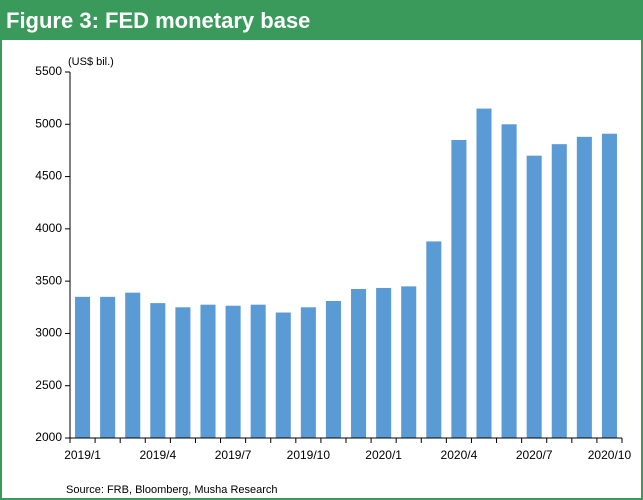 The height and width of the screenshot is (500, 643). What do you see at coordinates (91, 62) in the screenshot?
I see `axis-unit: (US$ bil.)` at bounding box center [91, 62].